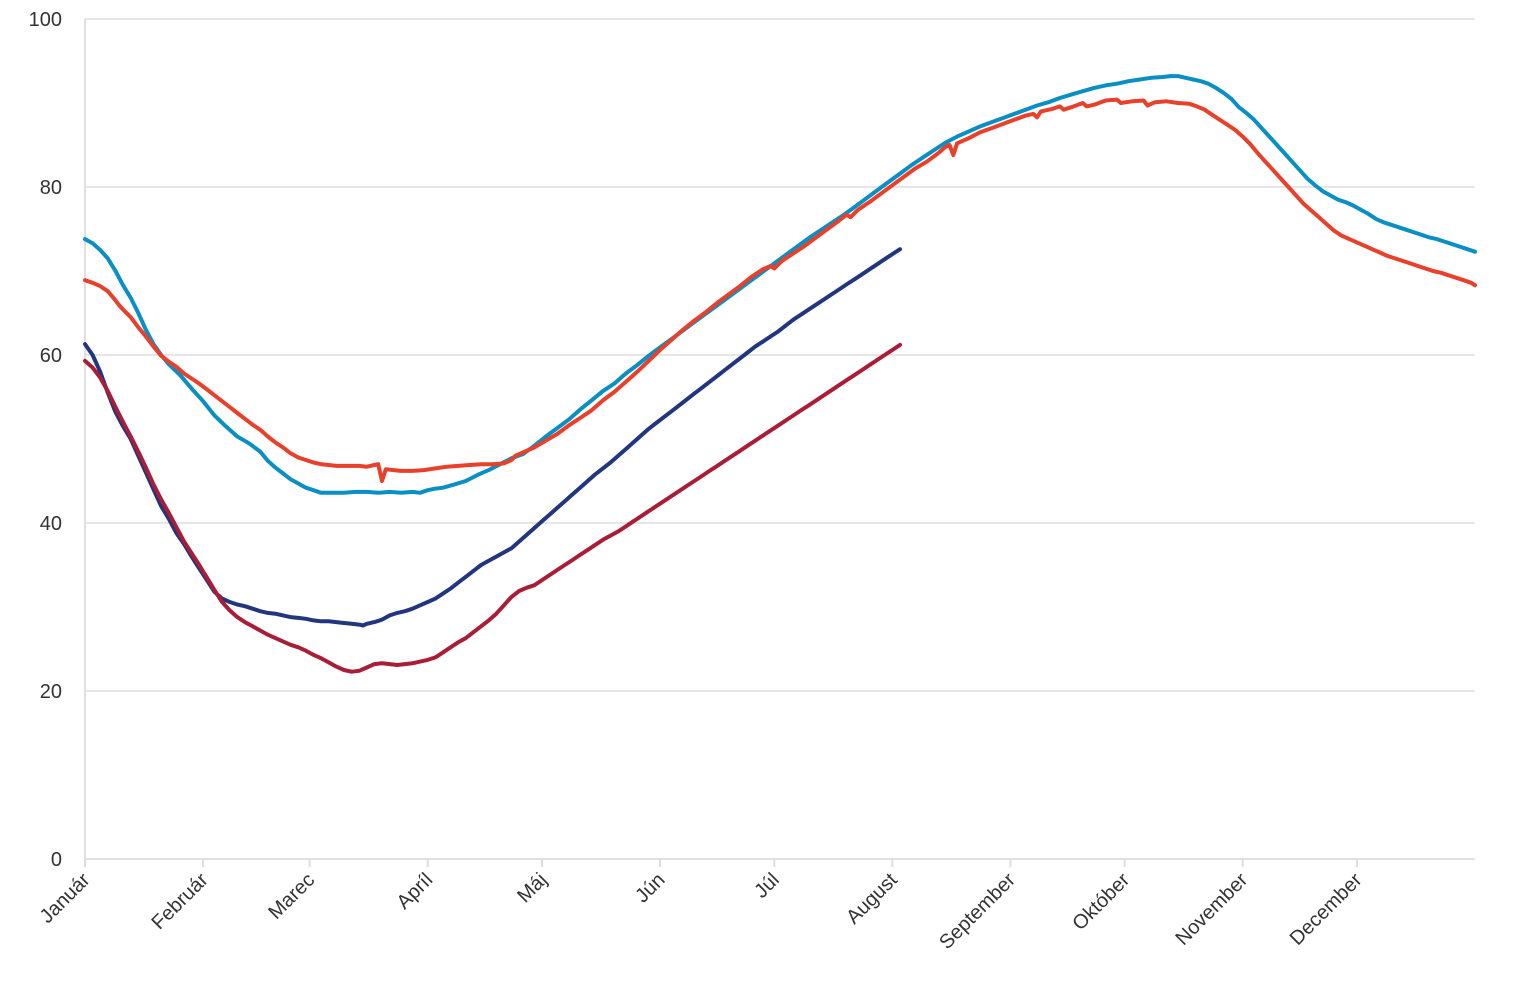  What do you see at coordinates (1101, 902) in the screenshot?
I see `x-tick-label: Október` at bounding box center [1101, 902].